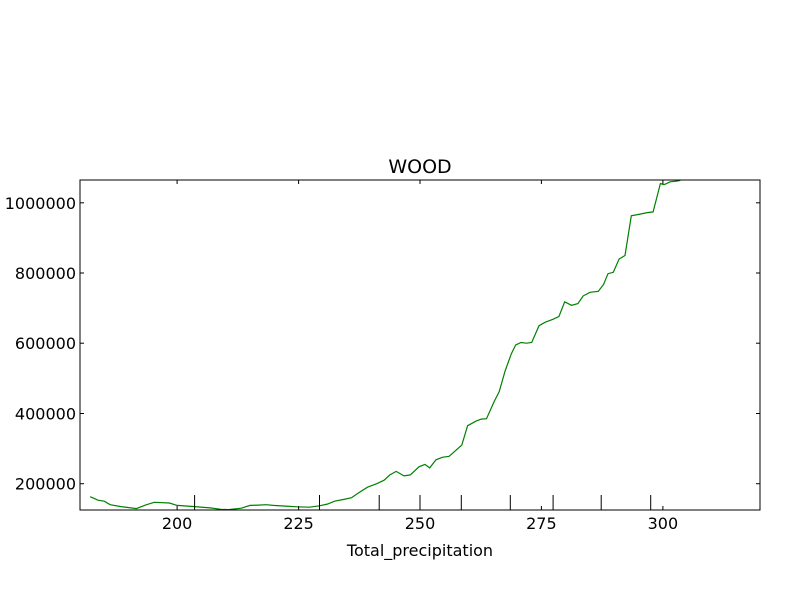 This screenshot has width=800, height=600. What do you see at coordinates (419, 167) in the screenshot?
I see `chart-title: WOOD` at bounding box center [419, 167].